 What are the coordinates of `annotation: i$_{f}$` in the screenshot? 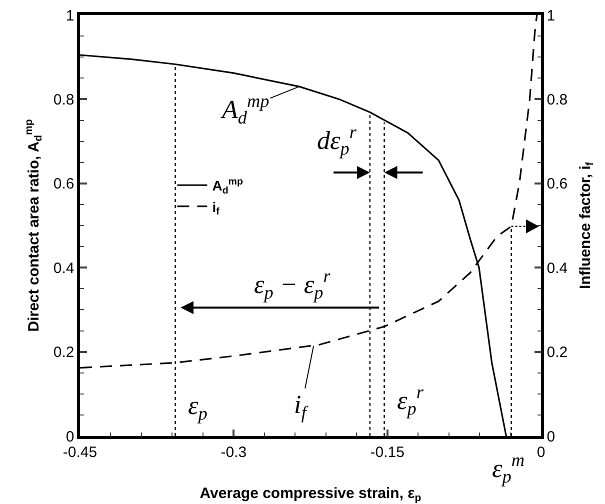 It's located at (302, 406).